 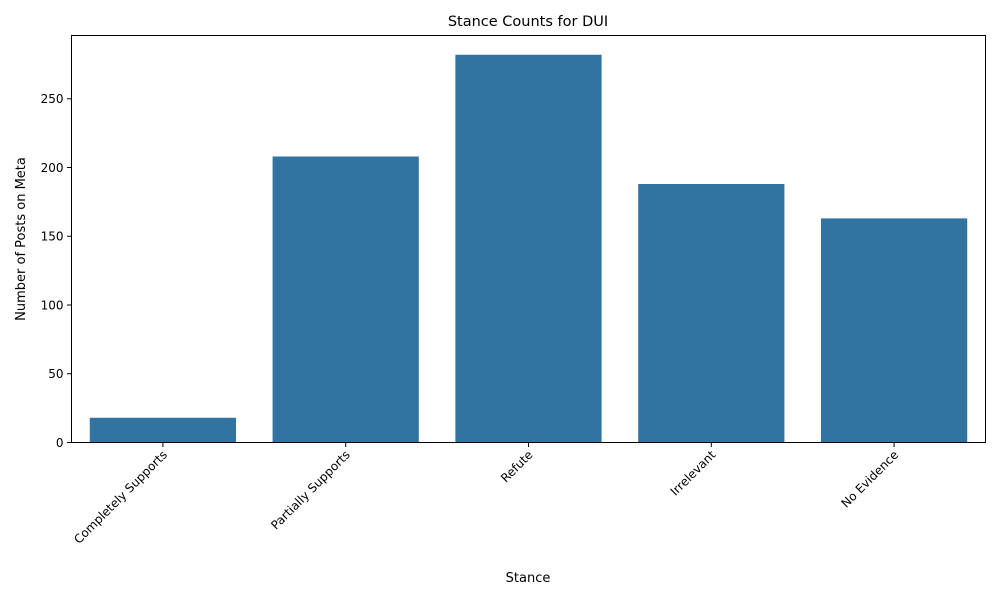 What do you see at coordinates (711, 313) in the screenshot?
I see `bar-irrelevant` at bounding box center [711, 313].